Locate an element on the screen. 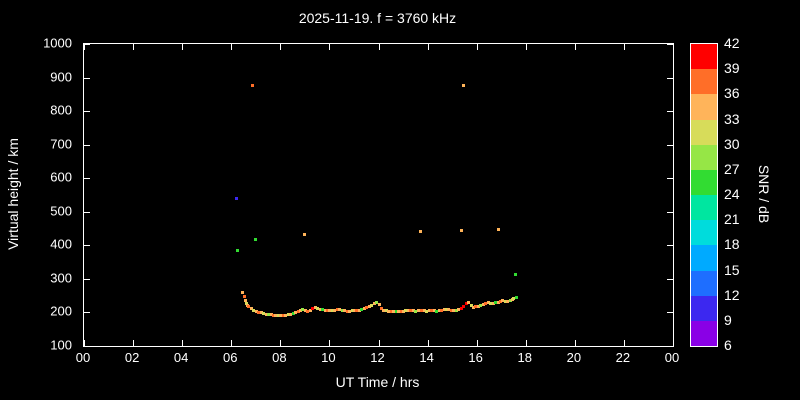  x-tick-labels: 00 02 04 06 08 10 12 14 16 18 20 22 00 is located at coordinates (377, 357).